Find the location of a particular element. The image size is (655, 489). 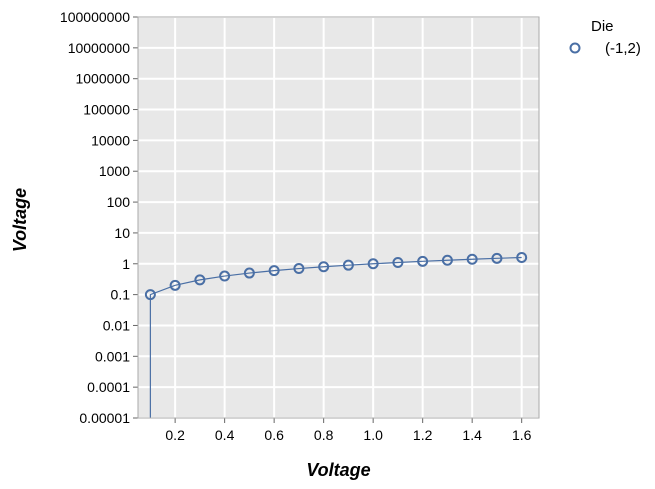

x-tick-label: 1.0 is located at coordinates (373, 435).